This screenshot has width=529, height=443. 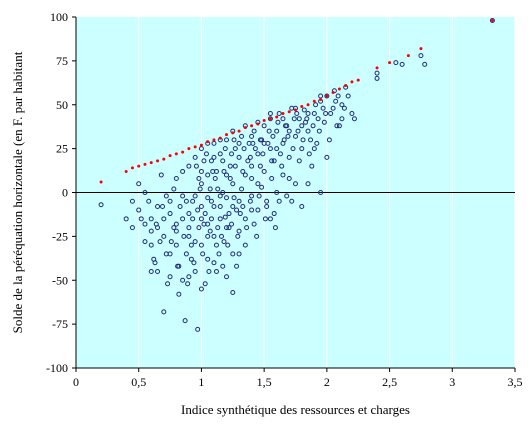 What do you see at coordinates (60, 324) in the screenshot?
I see `y-tick-label-1: -75` at bounding box center [60, 324].